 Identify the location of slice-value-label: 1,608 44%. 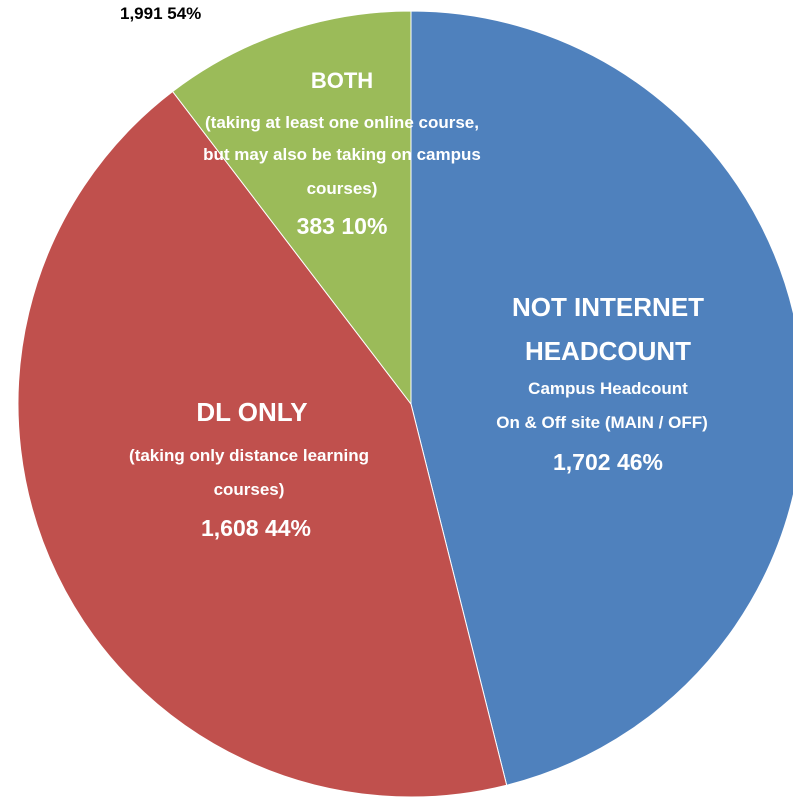
(256, 528).